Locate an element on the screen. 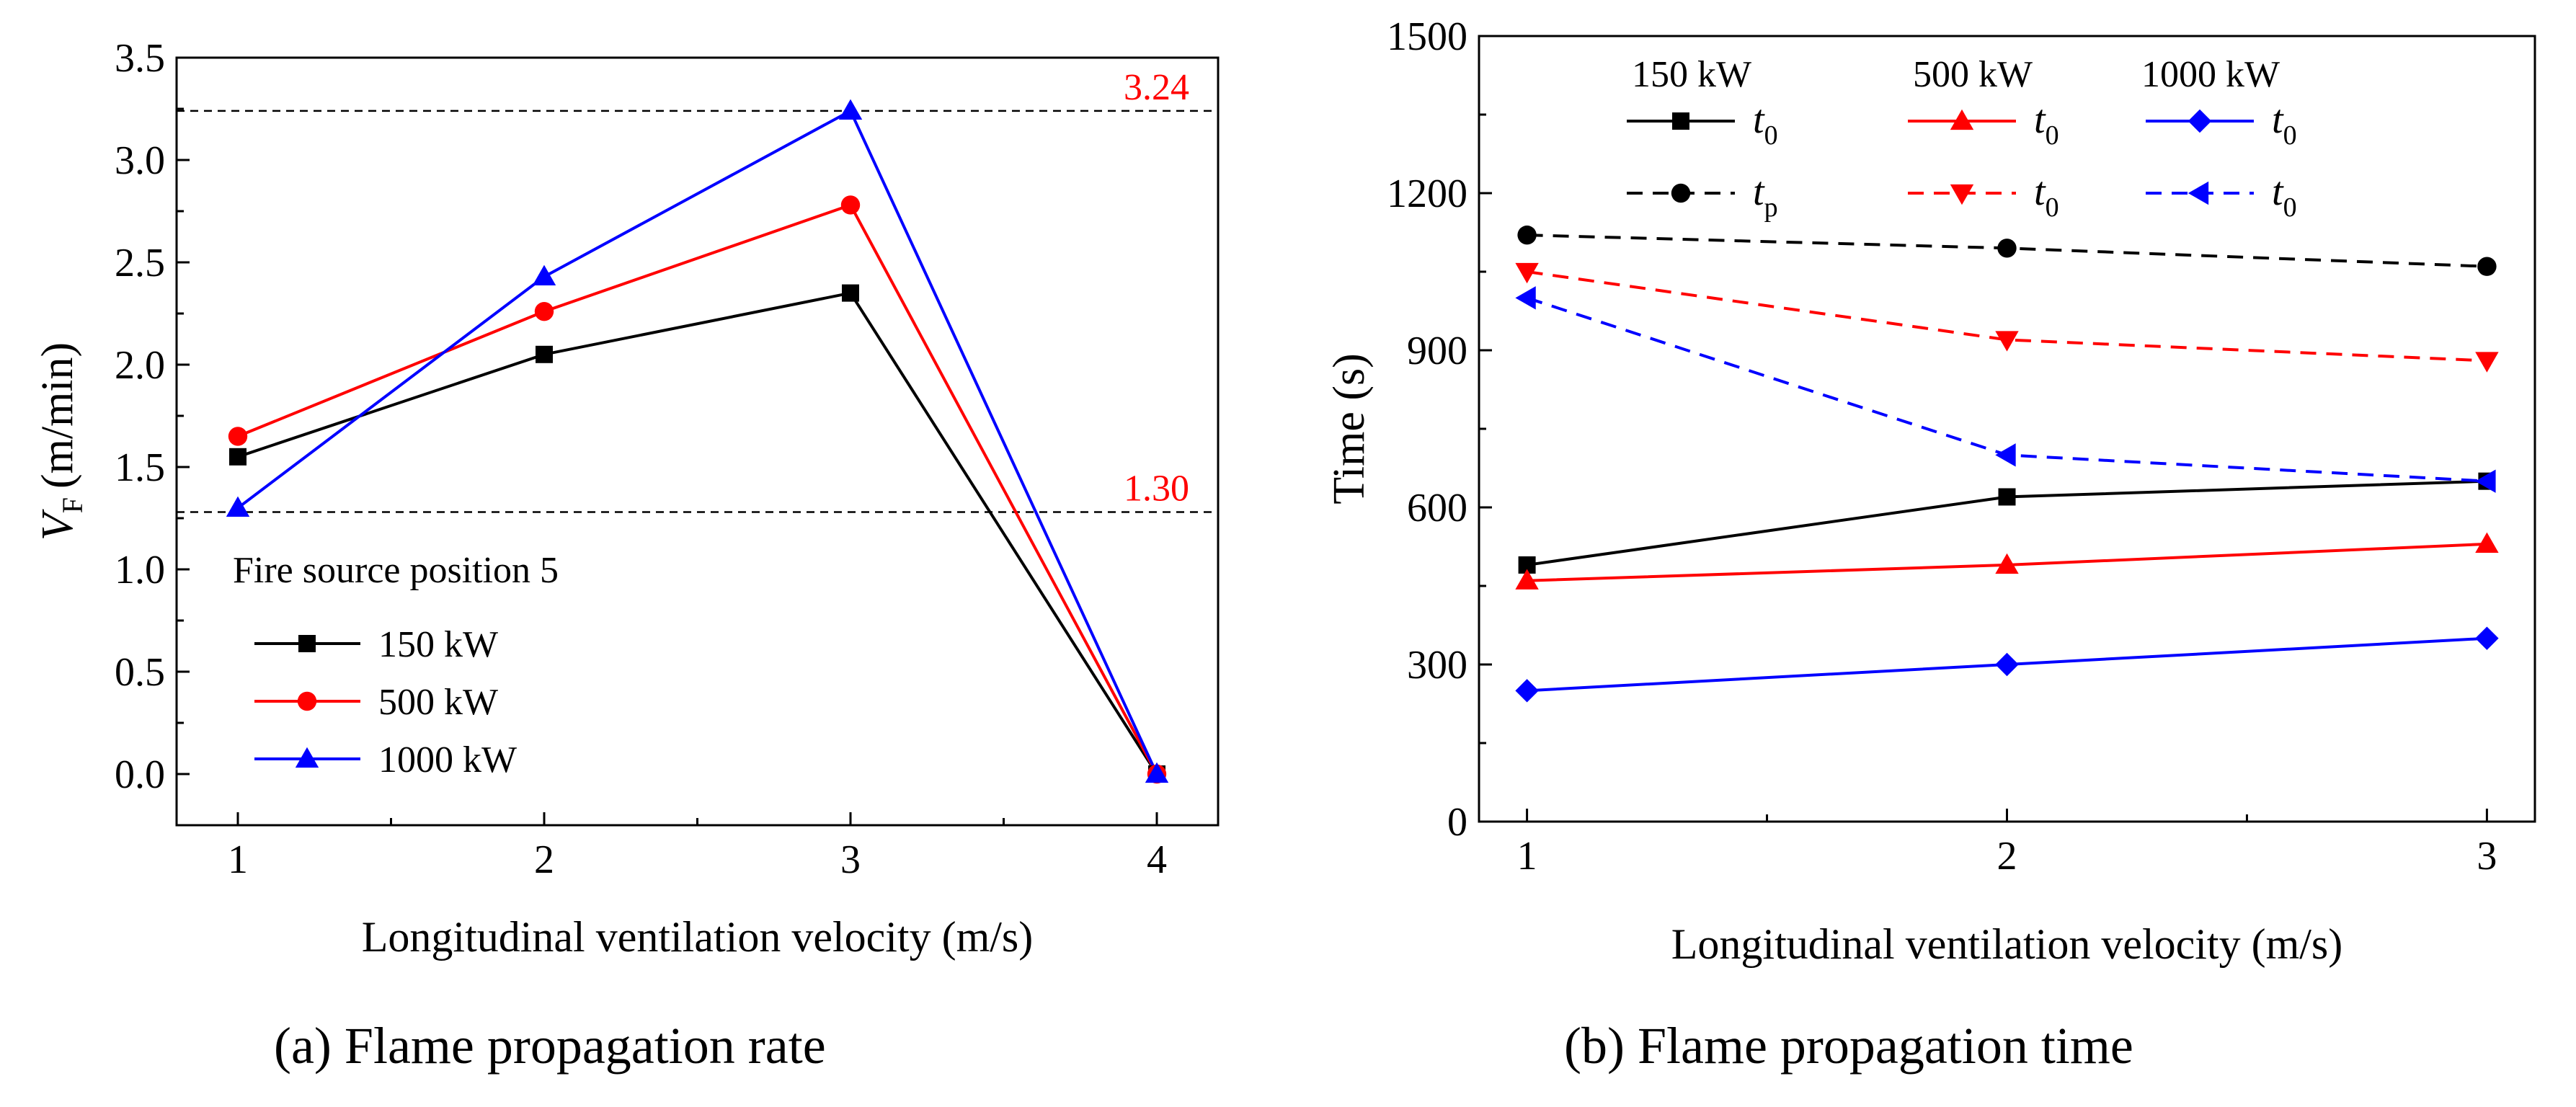 The height and width of the screenshot is (1107, 2576). legend-label: 1000 kW is located at coordinates (448, 760).